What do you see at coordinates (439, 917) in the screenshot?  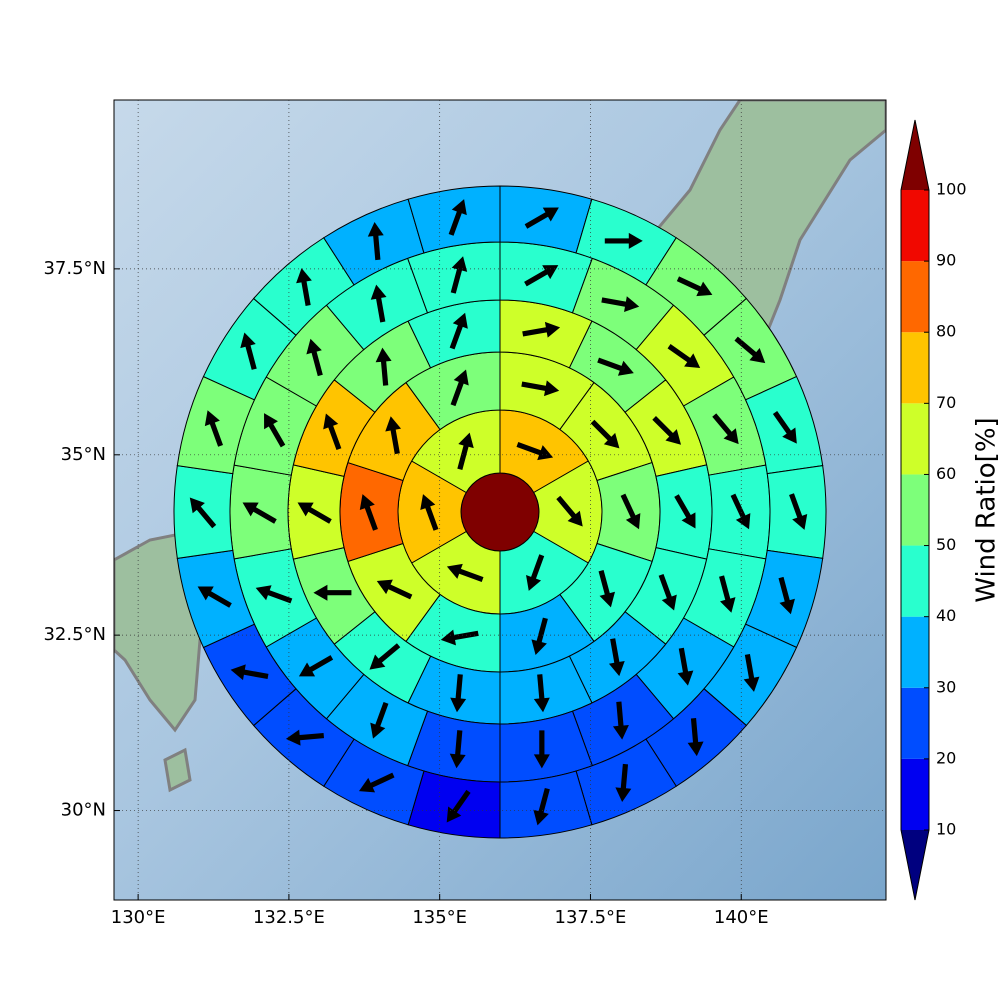 I see `x-tick-label: 135°E` at bounding box center [439, 917].